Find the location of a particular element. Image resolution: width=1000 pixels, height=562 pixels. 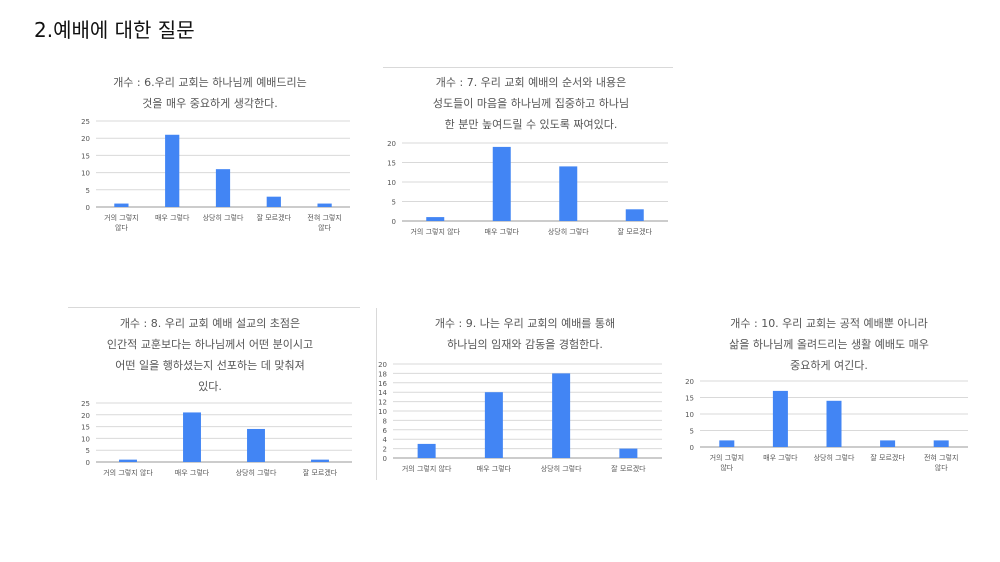

y-tick-label: 6 is located at coordinates (385, 431).